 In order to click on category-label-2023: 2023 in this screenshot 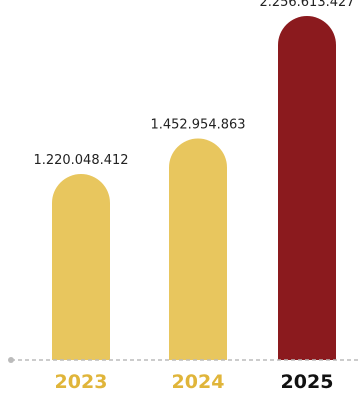, I will do `click(81, 382)`.